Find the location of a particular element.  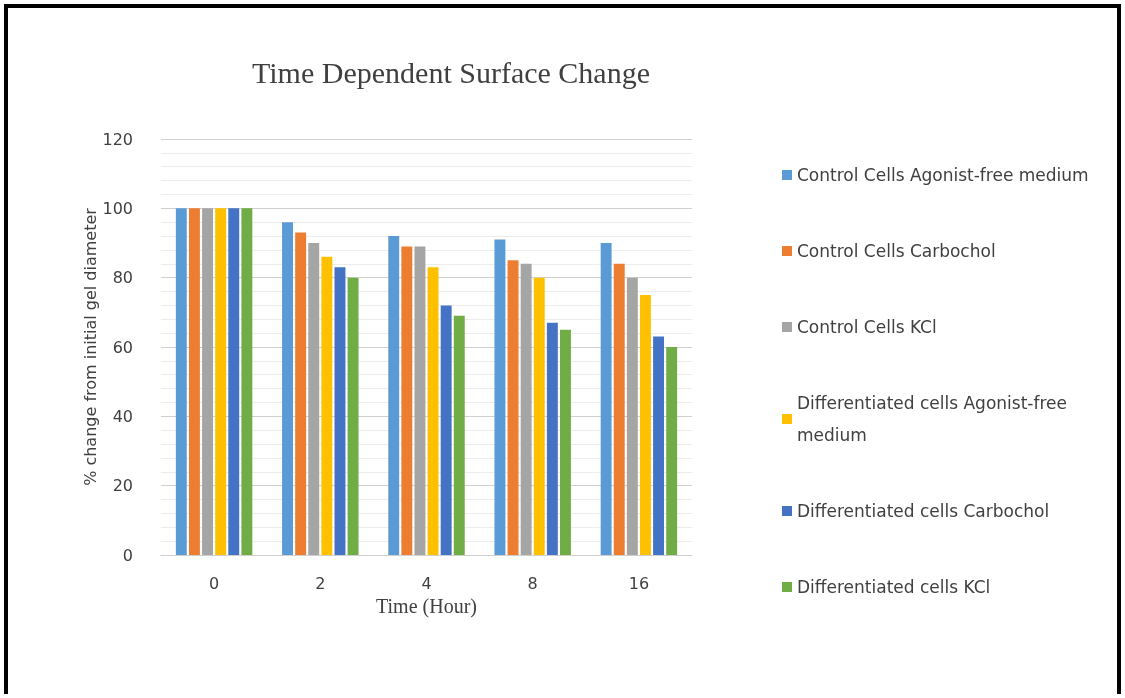

legend-label: Differentiated cells Agonist-free medium is located at coordinates (935, 419).